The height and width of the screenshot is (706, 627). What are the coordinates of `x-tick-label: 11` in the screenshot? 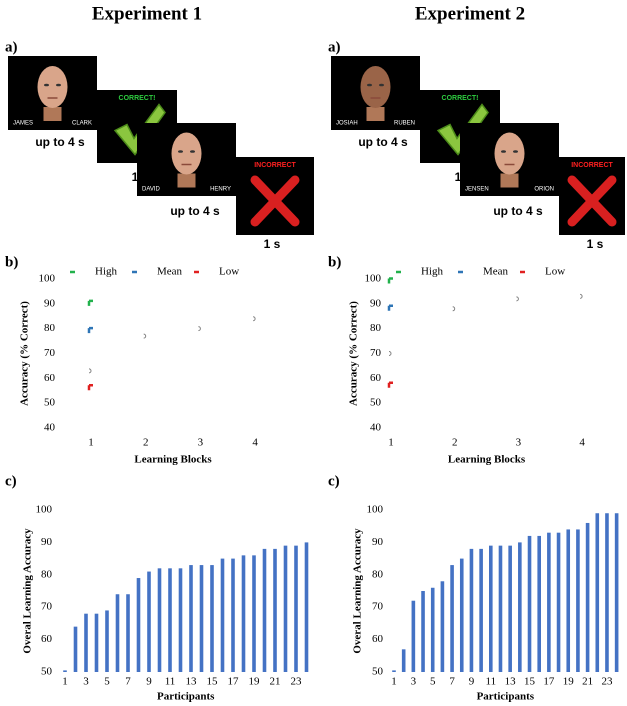 It's located at (170, 682).